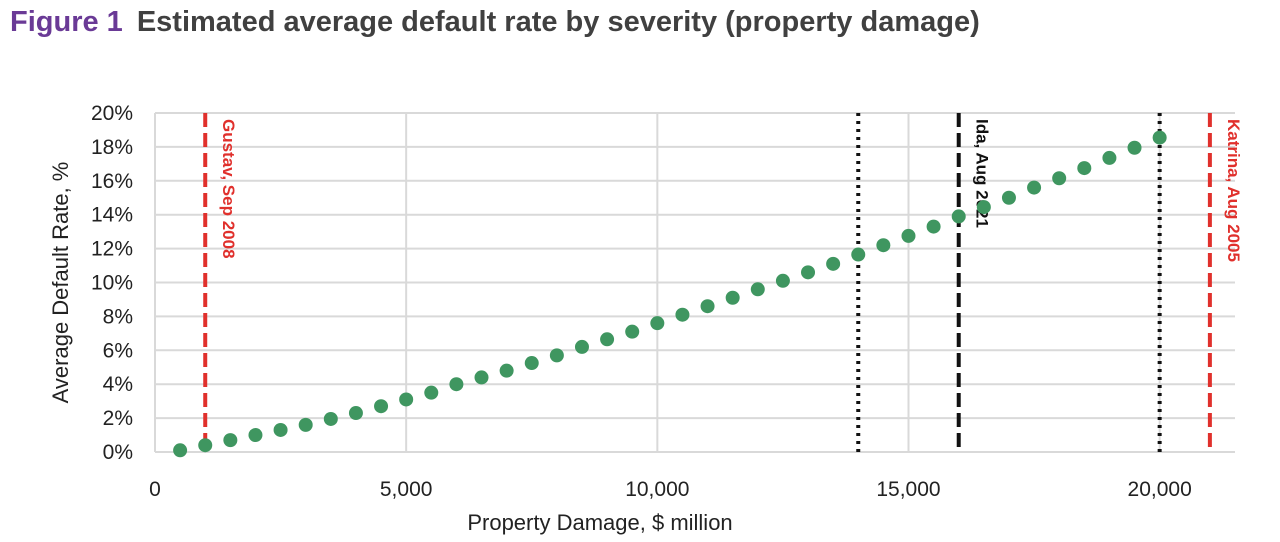 The height and width of the screenshot is (542, 1280). What do you see at coordinates (112, 283) in the screenshot?
I see `y-tick-label: 10%` at bounding box center [112, 283].